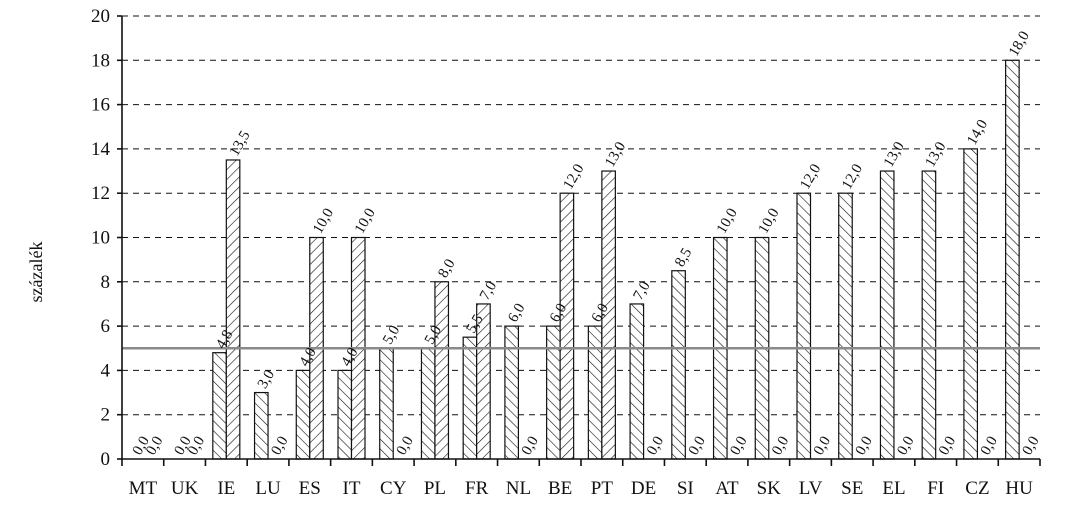 The image size is (1066, 511). I want to click on data-label: 6,0, so click(516, 313).